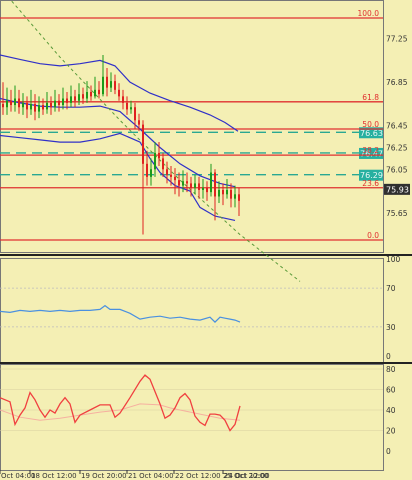  I want to click on current-price-label: 75.93, so click(397, 189).